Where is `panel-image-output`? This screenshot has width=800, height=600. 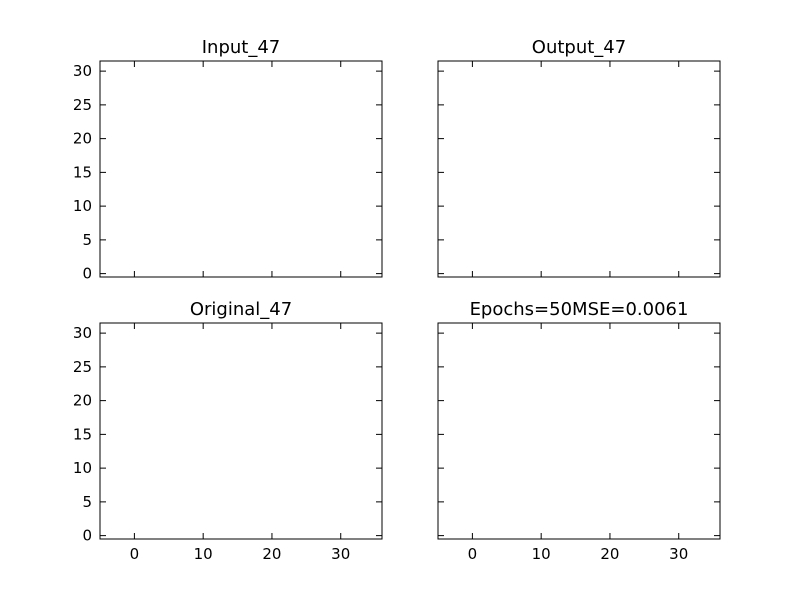
panel-image-output is located at coordinates (563, 150).